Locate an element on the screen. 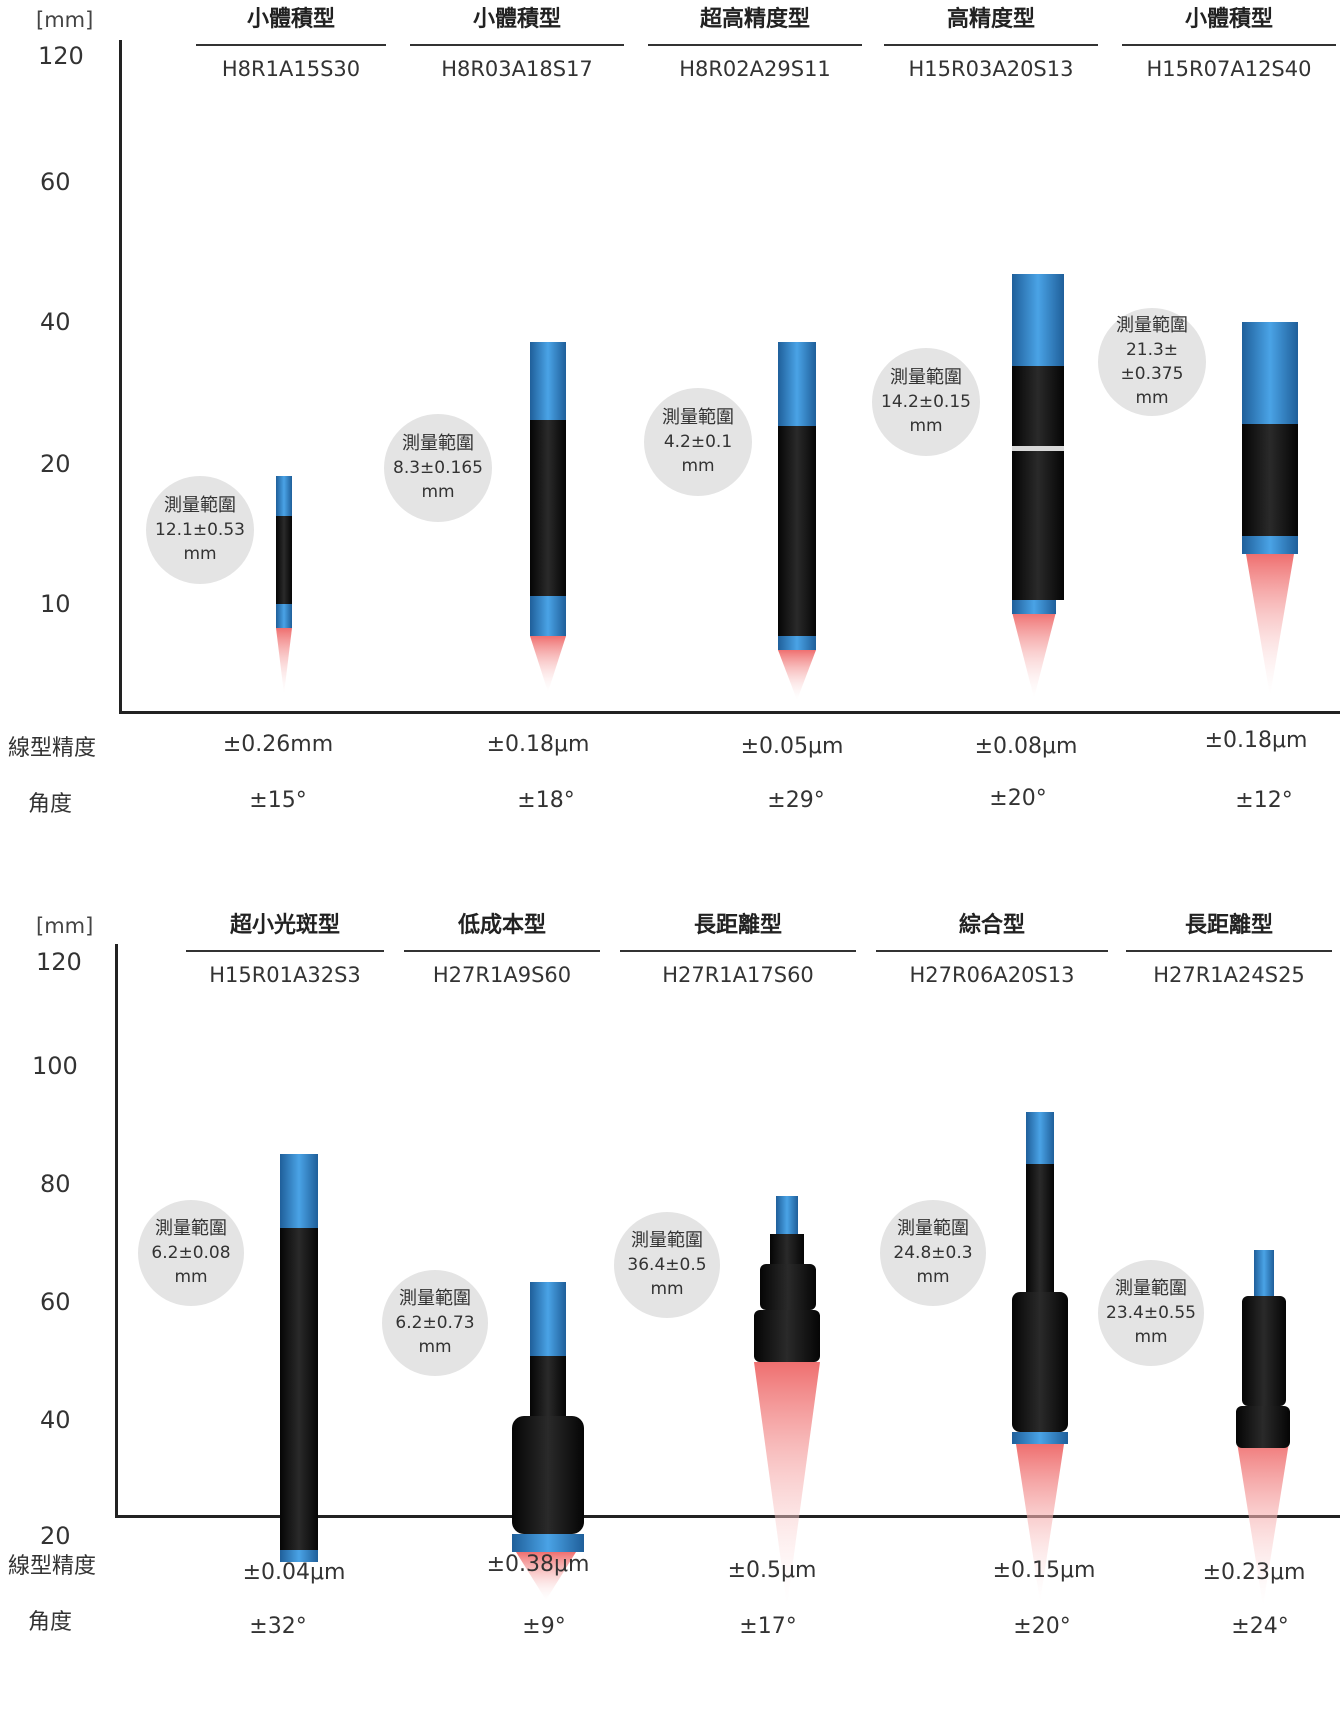 The image size is (1344, 1728). column-header: 高精度型 H15R03A20S13 is located at coordinates (991, 43).